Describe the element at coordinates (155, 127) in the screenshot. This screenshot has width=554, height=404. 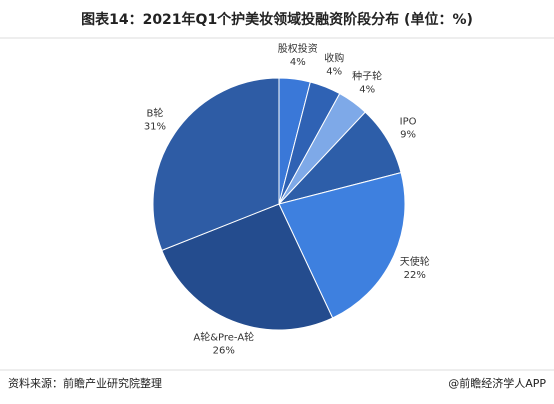
I see `slice-value: 31%` at that location.